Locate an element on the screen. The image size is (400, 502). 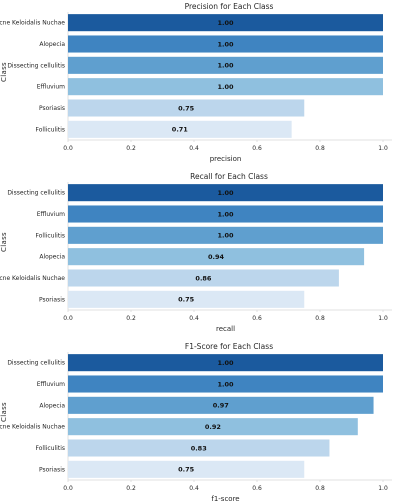
data-label: 0.83 is located at coordinates (199, 448).